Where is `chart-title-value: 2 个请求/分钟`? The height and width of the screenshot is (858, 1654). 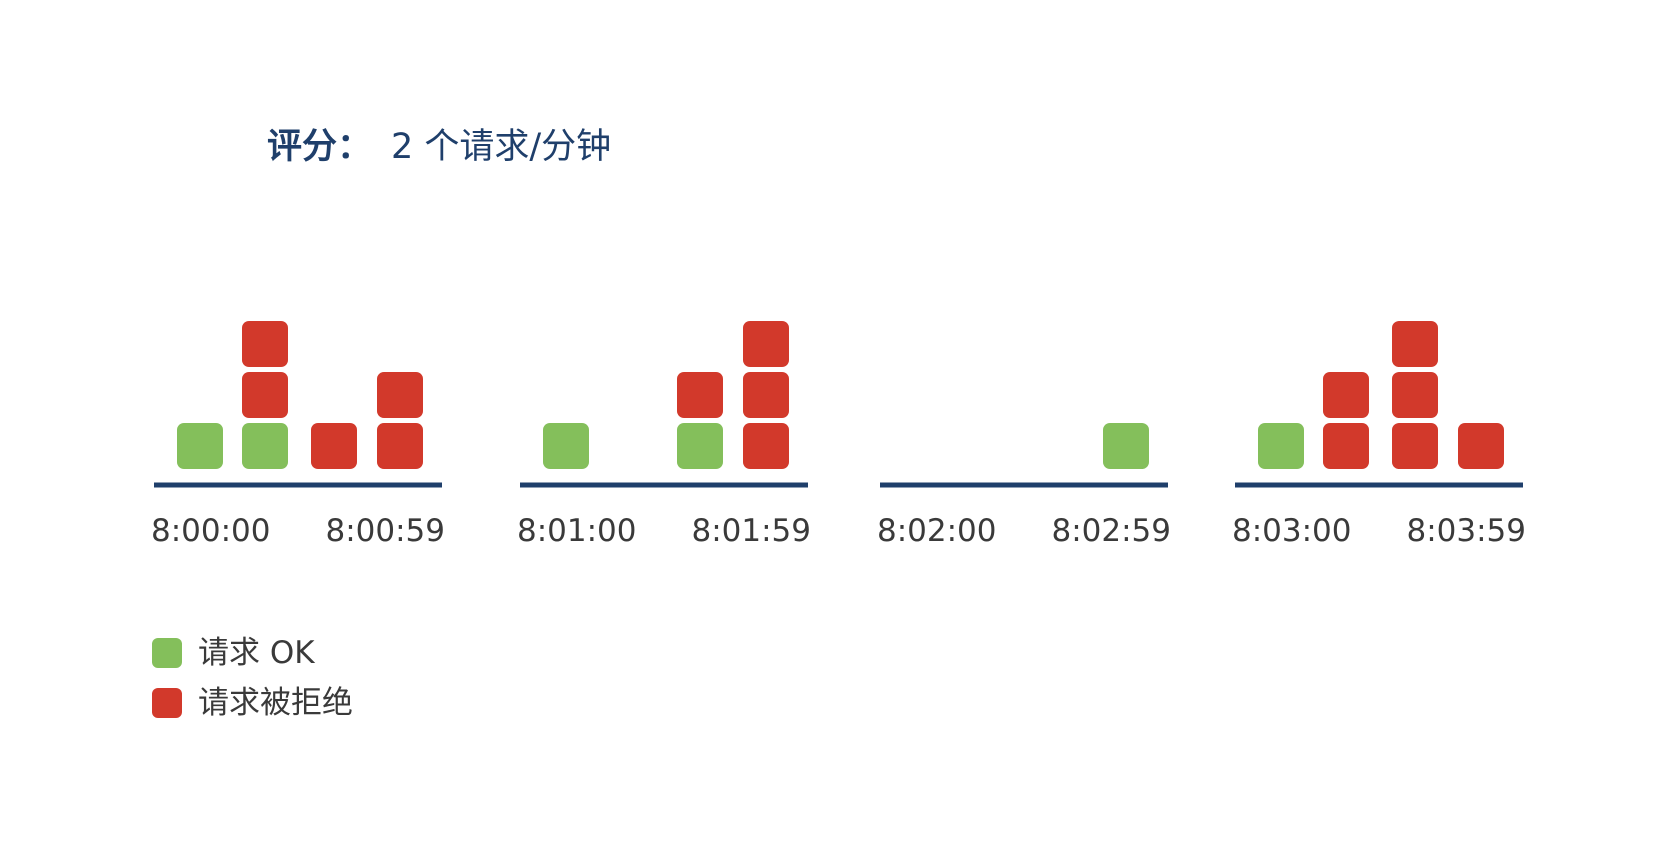
chart-title-value: 2 个请求/分钟 is located at coordinates (501, 147).